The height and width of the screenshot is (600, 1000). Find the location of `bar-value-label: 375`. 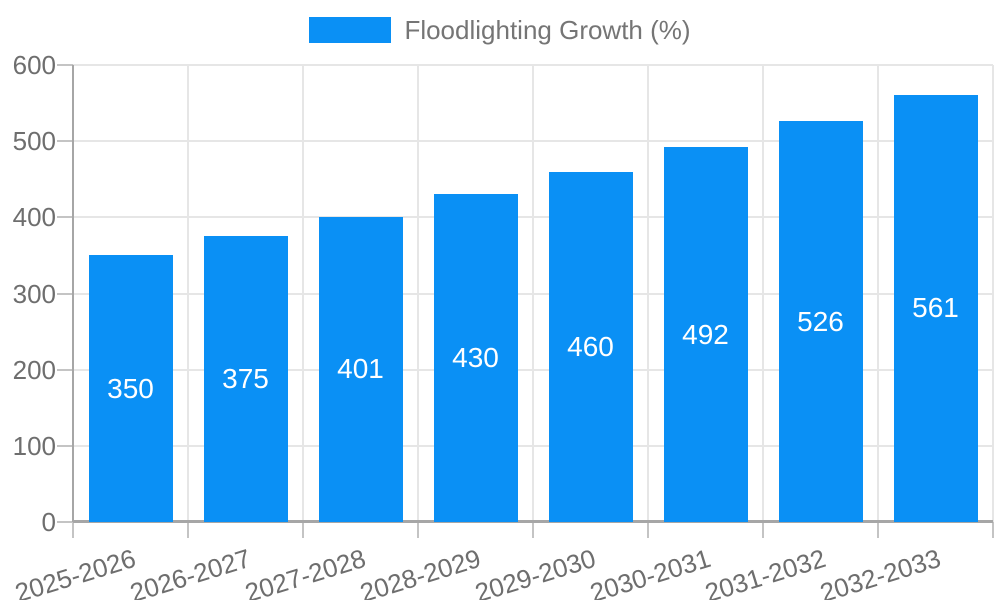

bar-value-label: 375 is located at coordinates (245, 379).